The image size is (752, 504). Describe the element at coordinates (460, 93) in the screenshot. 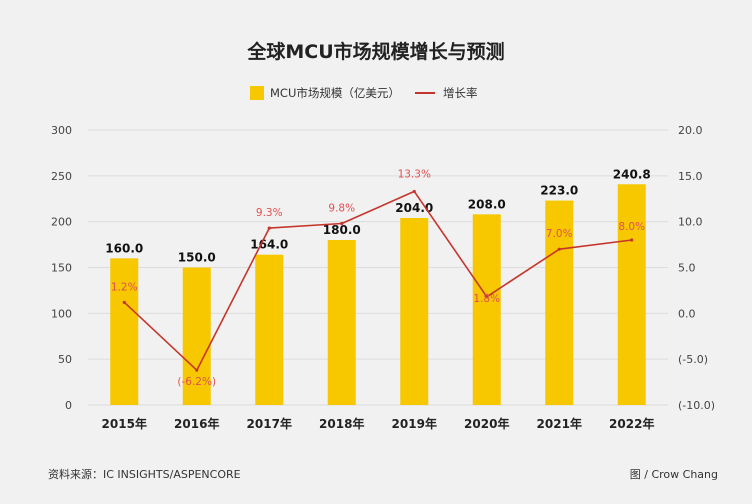

I see `legend-line-label: 增长率` at that location.